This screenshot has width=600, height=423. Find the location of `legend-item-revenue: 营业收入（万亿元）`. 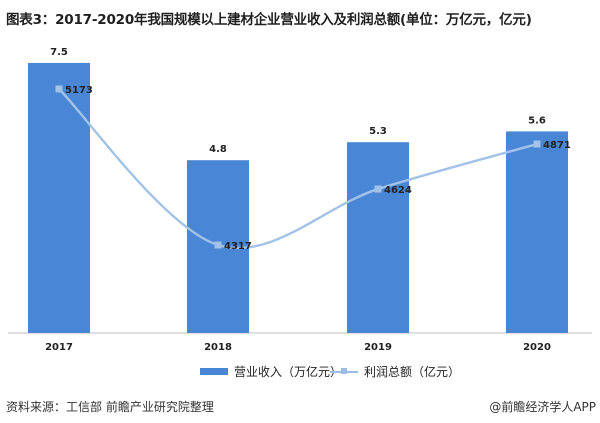

legend-item-revenue: 营业收入（万亿元） is located at coordinates (271, 371).